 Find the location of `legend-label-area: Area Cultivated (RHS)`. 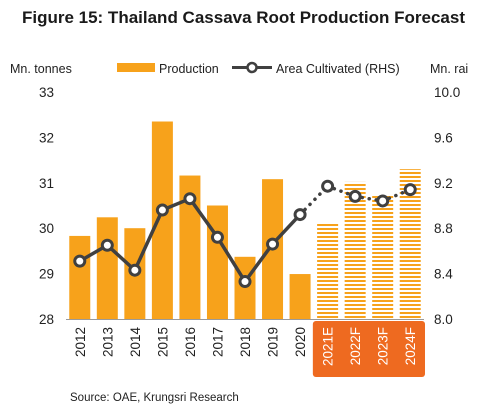

legend-label-area: Area Cultivated (RHS) is located at coordinates (338, 69).